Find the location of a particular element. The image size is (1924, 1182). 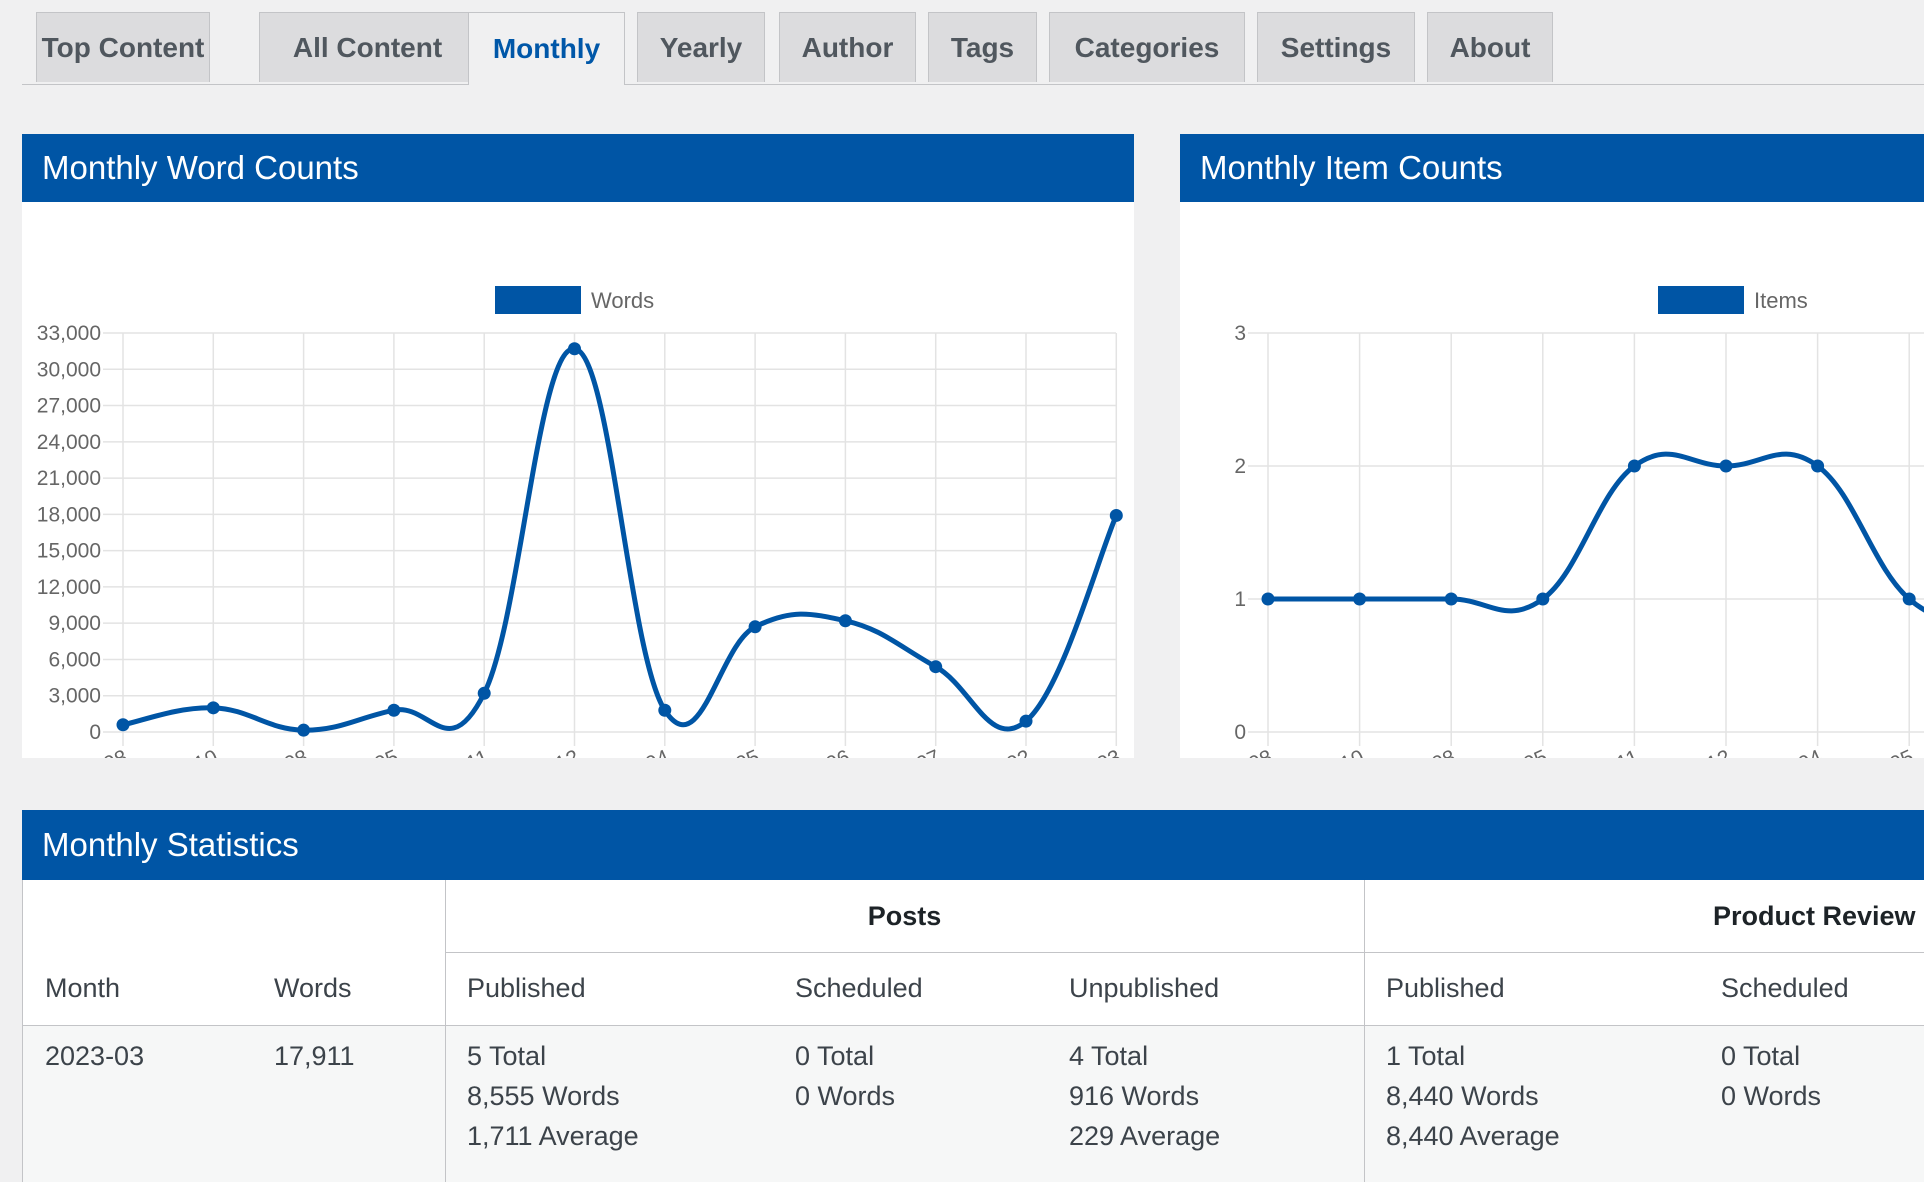

x-tick-label: 2021-12 is located at coordinates (1694, 752).